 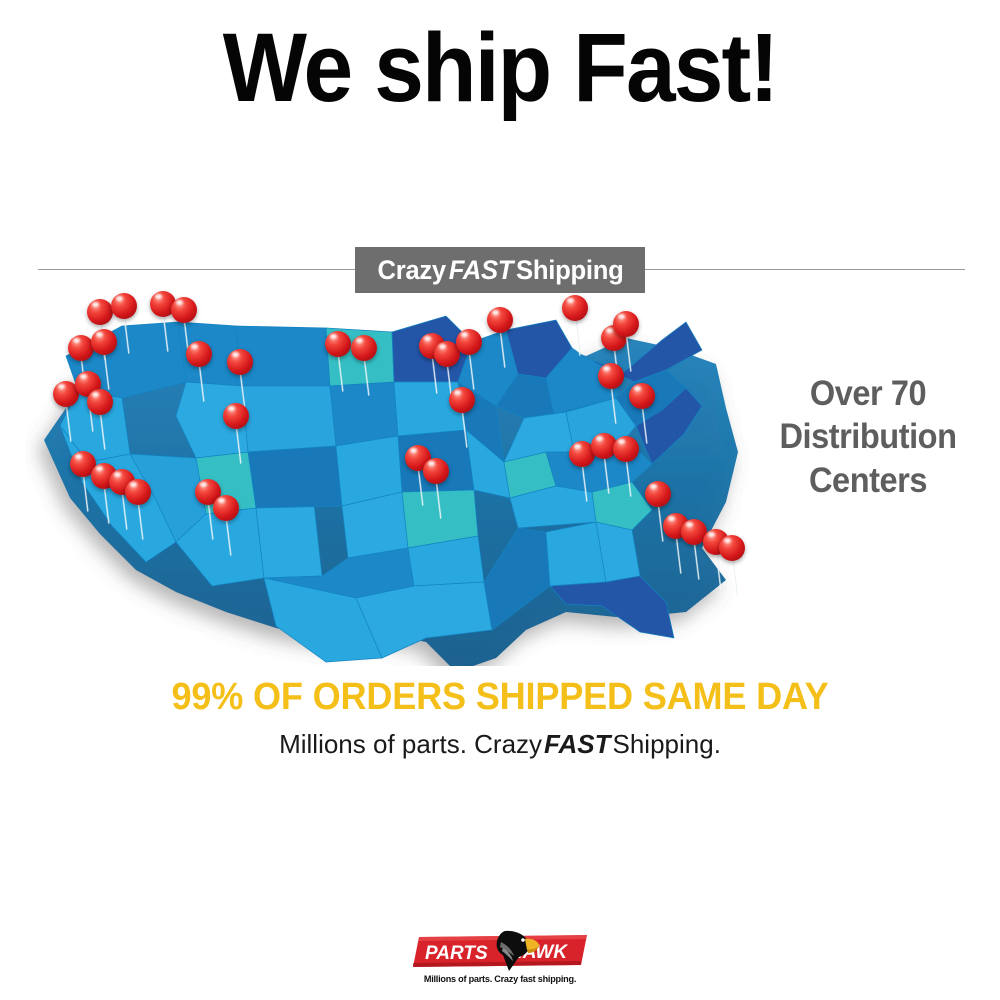 I want to click on divider-rule-left, so click(x=198, y=269).